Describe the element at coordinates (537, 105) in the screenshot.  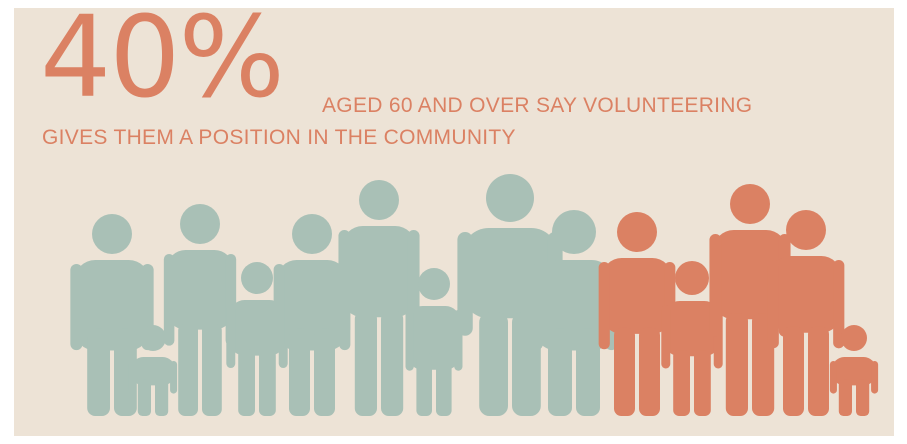
I see `headline-line-1: AGED 60 AND OVER SAY VOLUNTEERING` at that location.